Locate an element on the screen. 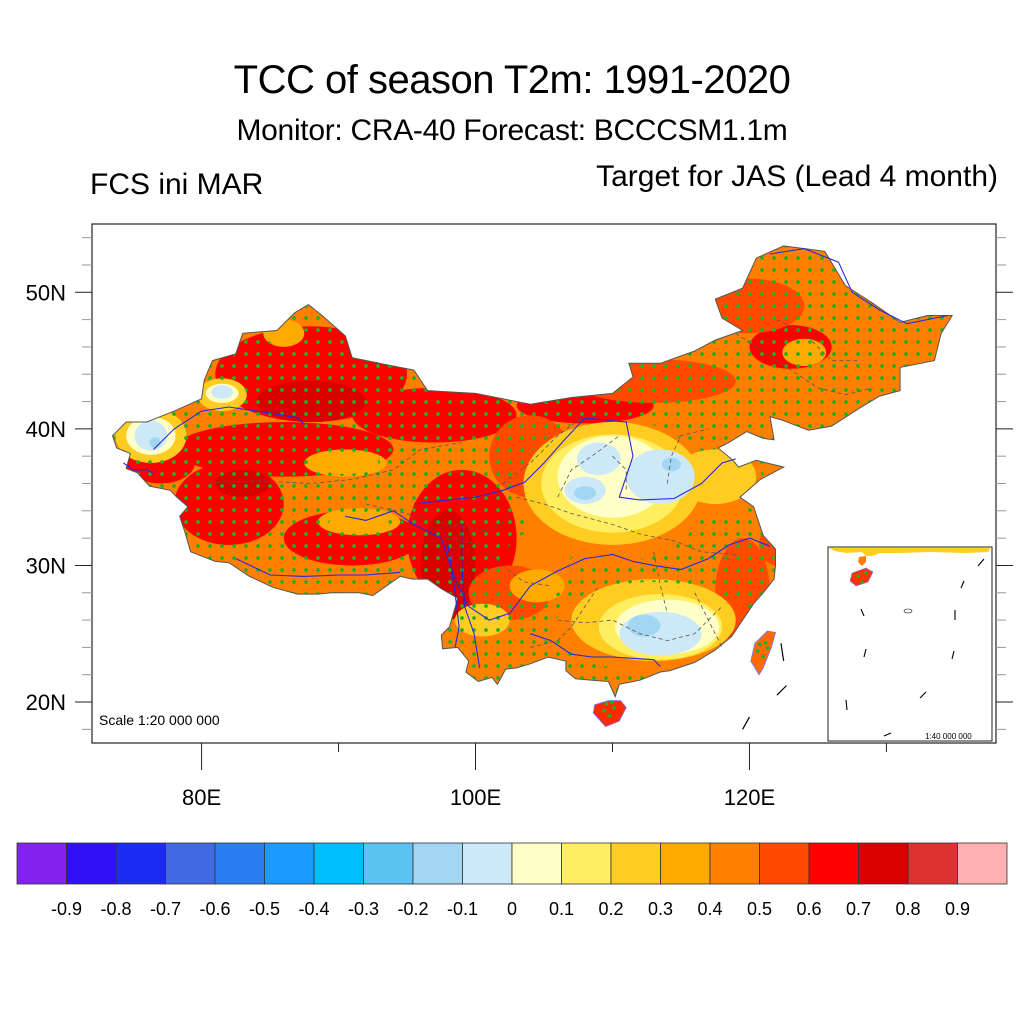  taiwan-island is located at coordinates (763, 653).